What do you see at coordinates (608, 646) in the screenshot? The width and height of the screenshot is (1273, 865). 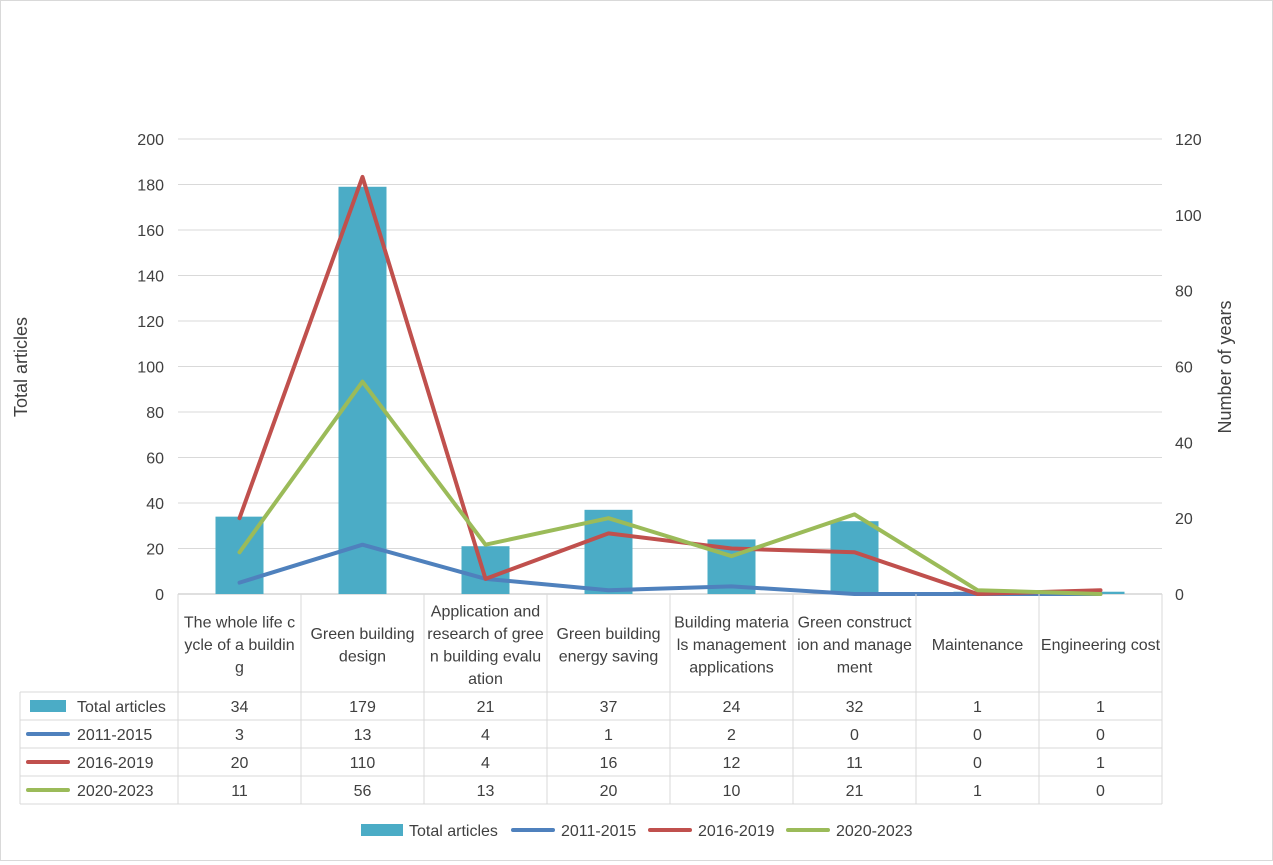 I see `category-label: Green building energy saving` at bounding box center [608, 646].